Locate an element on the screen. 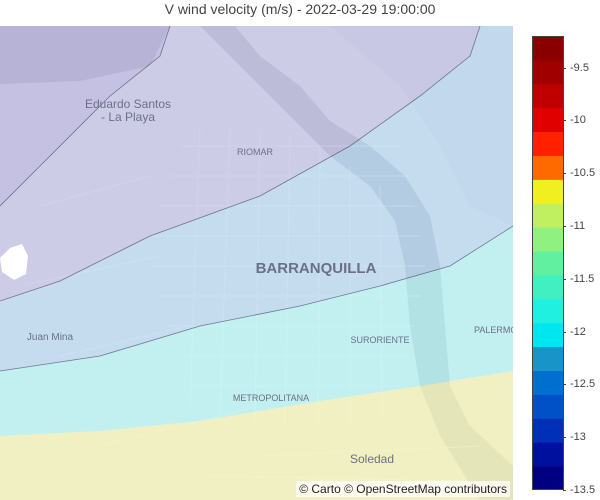 The width and height of the screenshot is (600, 500). place-label-metropolitana: METROPOLITANA is located at coordinates (271, 398).